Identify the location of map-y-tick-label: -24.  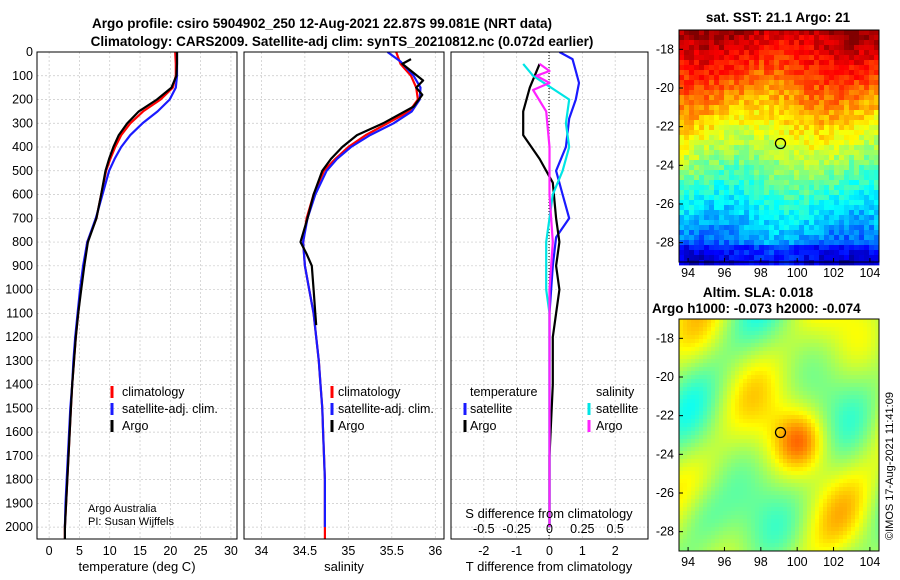
(665, 165).